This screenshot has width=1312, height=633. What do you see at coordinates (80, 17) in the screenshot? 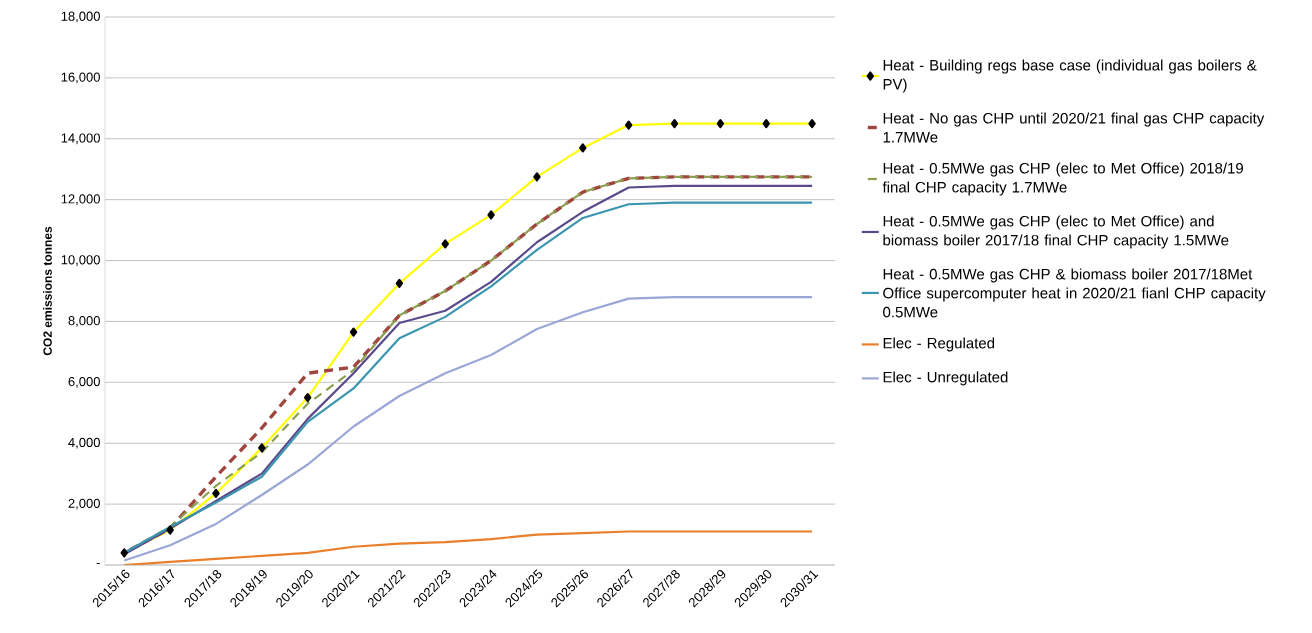
I see `y-tick-label: 18,000` at bounding box center [80, 17].